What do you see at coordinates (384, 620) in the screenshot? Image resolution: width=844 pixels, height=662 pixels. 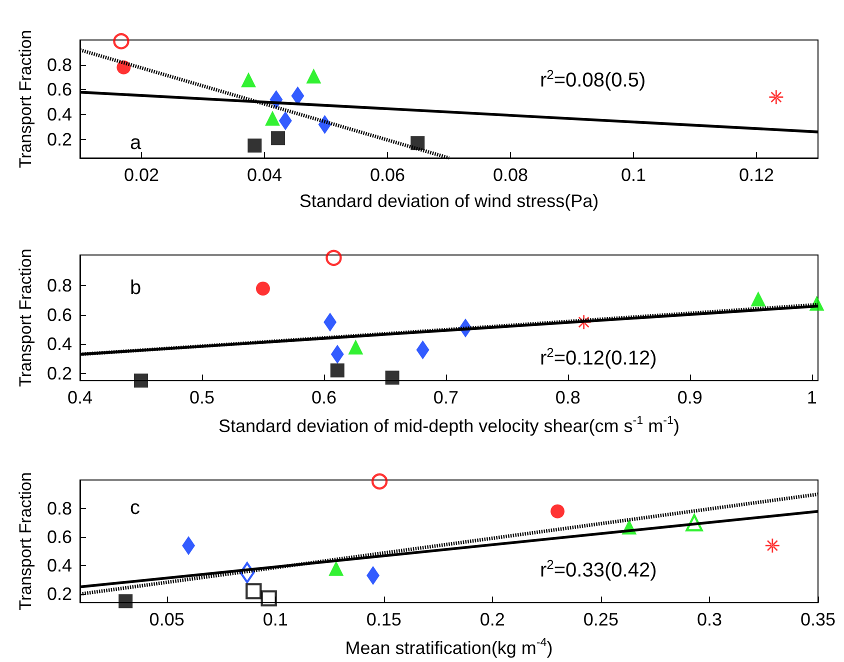 I see `x-tick-label: 0.15` at bounding box center [384, 620].